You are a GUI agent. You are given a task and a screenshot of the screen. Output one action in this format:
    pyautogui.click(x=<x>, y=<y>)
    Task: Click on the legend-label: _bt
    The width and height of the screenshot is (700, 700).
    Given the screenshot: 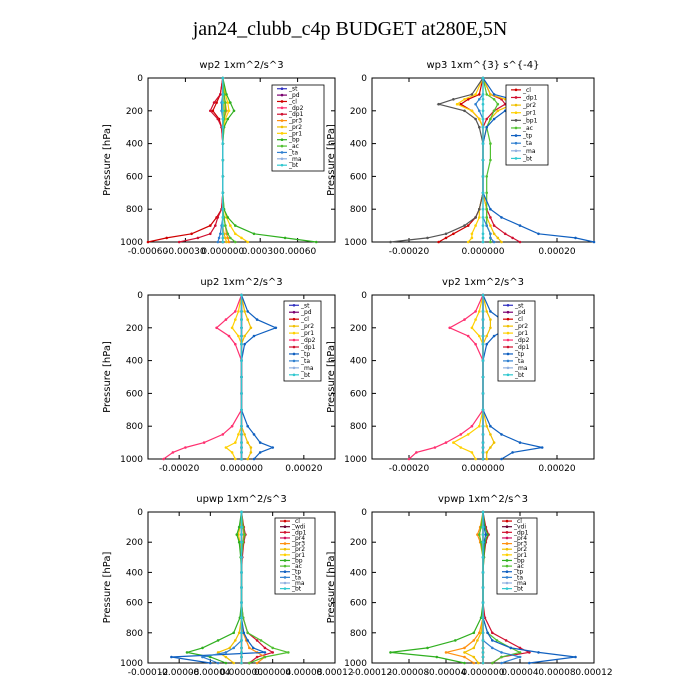 What is the action you would take?
    pyautogui.click(x=527, y=158)
    